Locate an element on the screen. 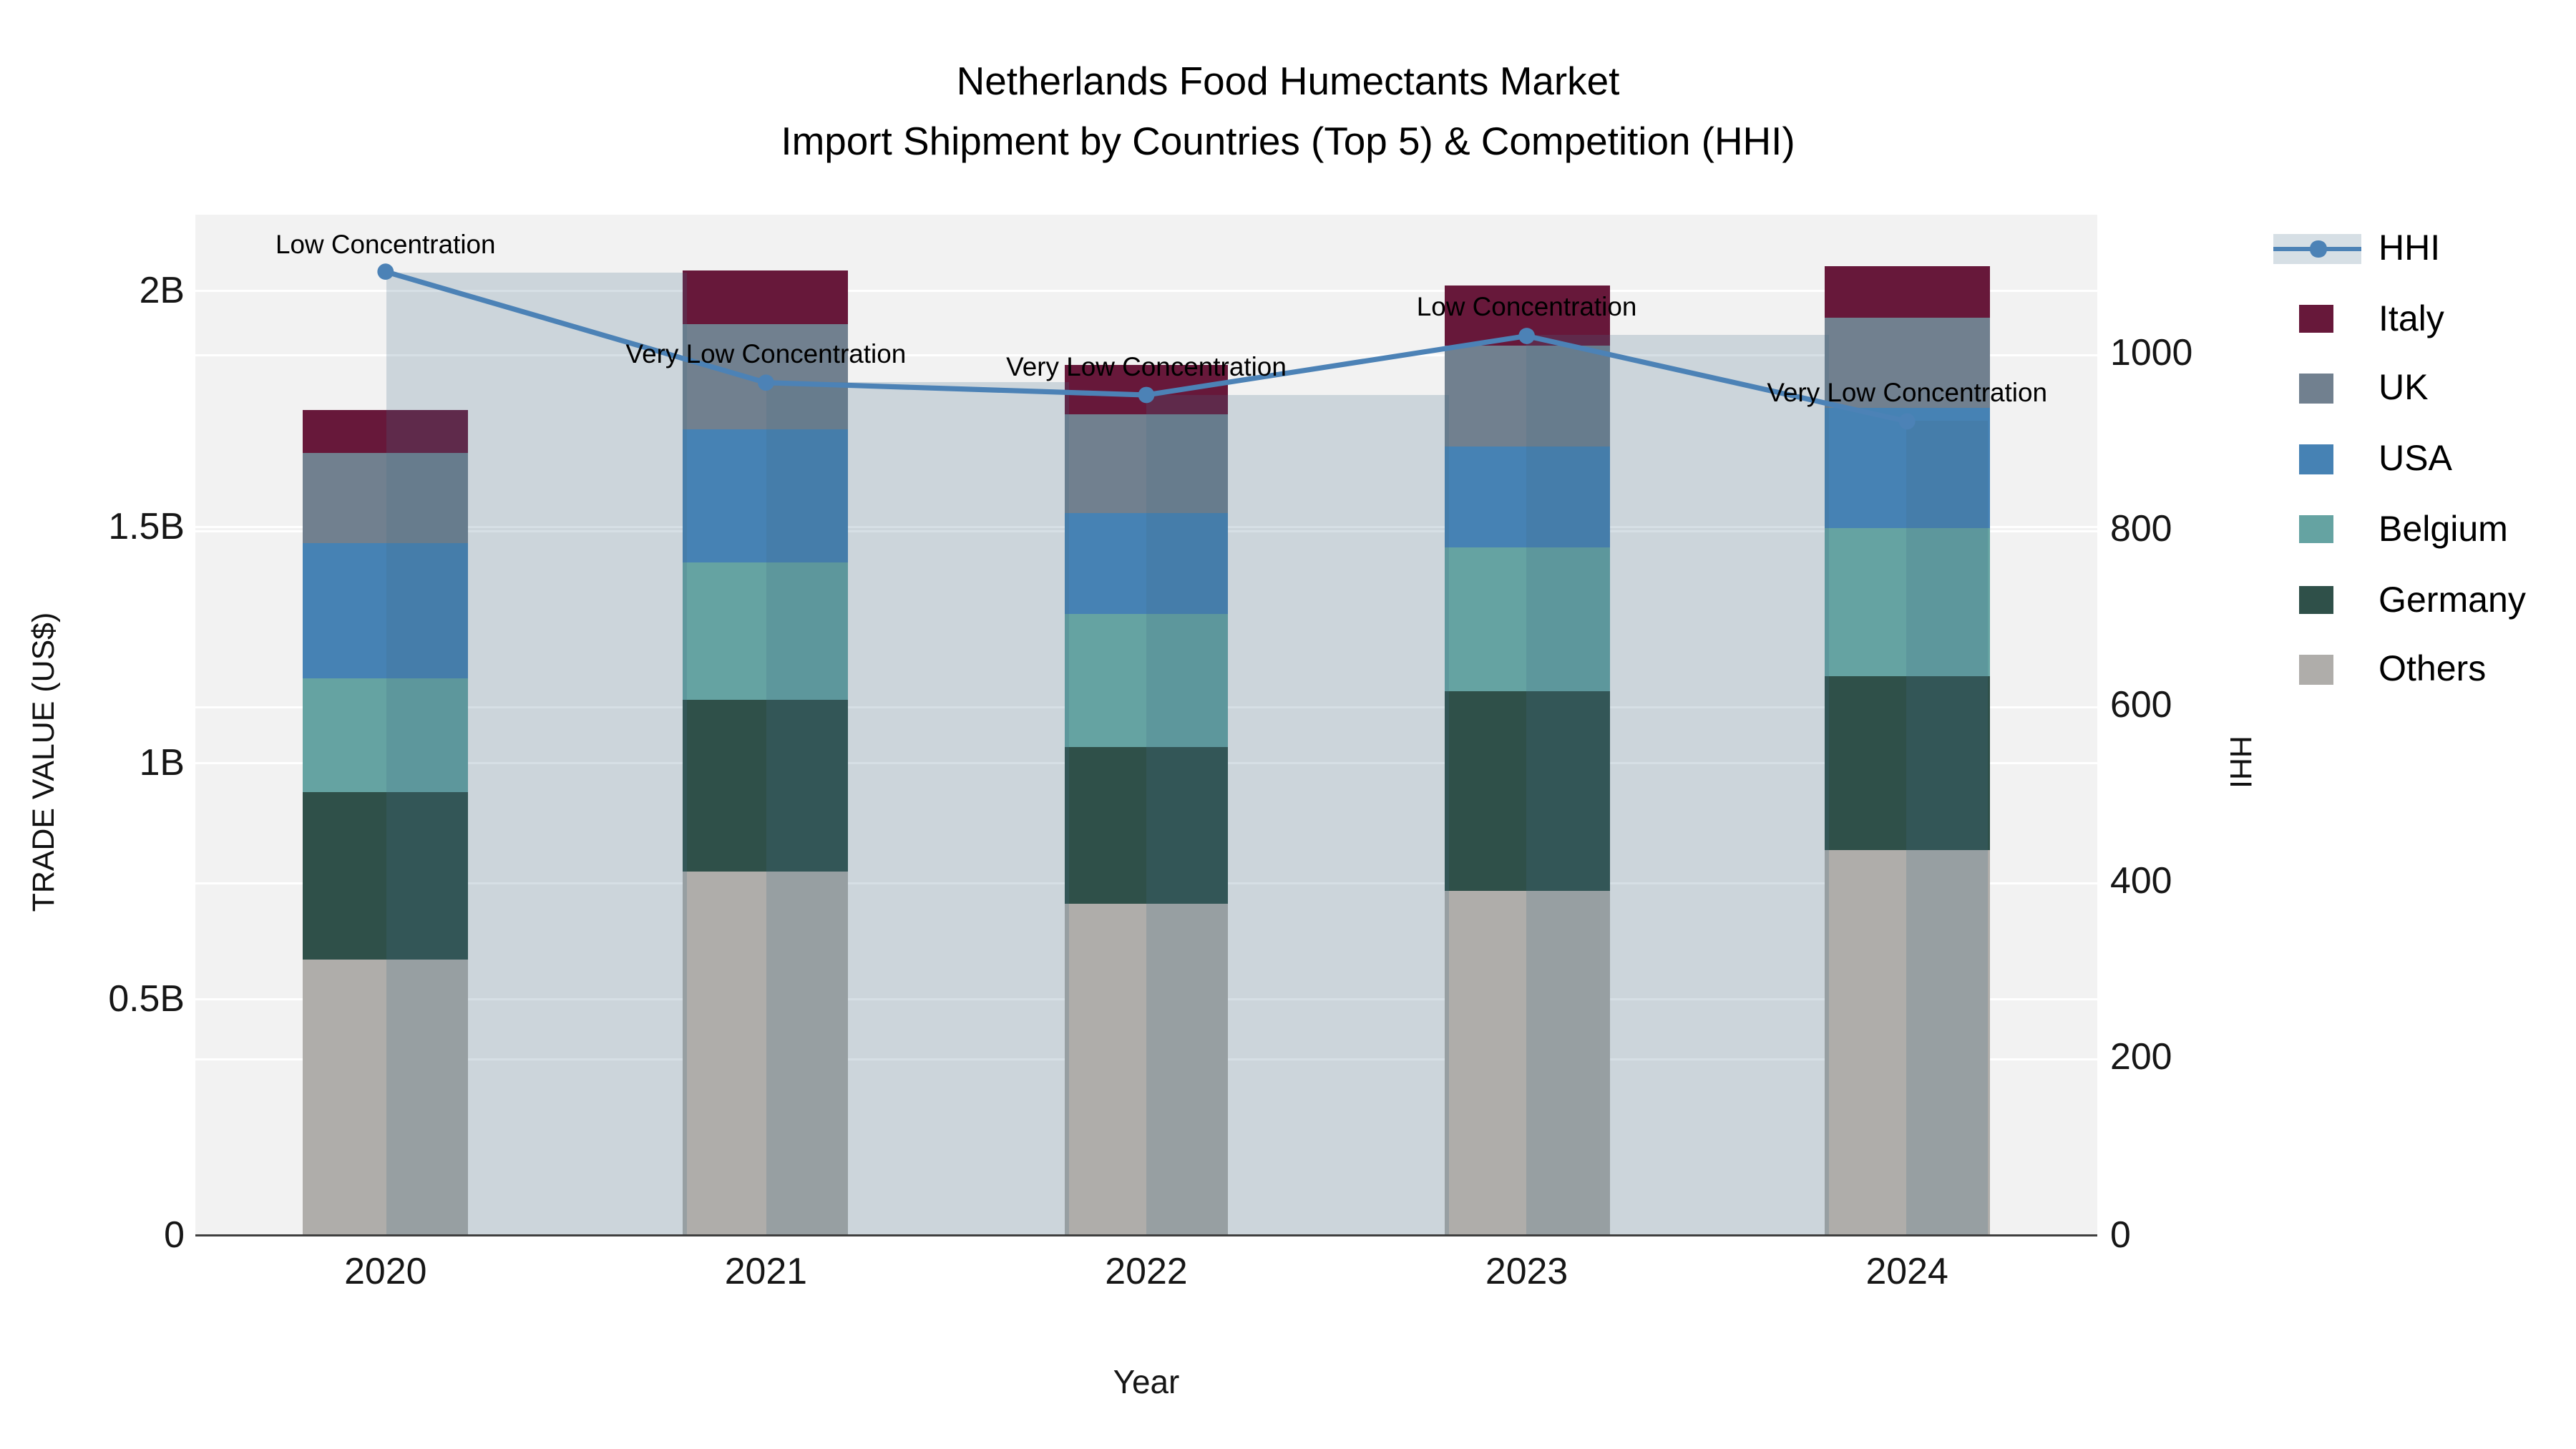 The image size is (2576, 1449). bar-segment-others-2024 is located at coordinates (1907, 1042).